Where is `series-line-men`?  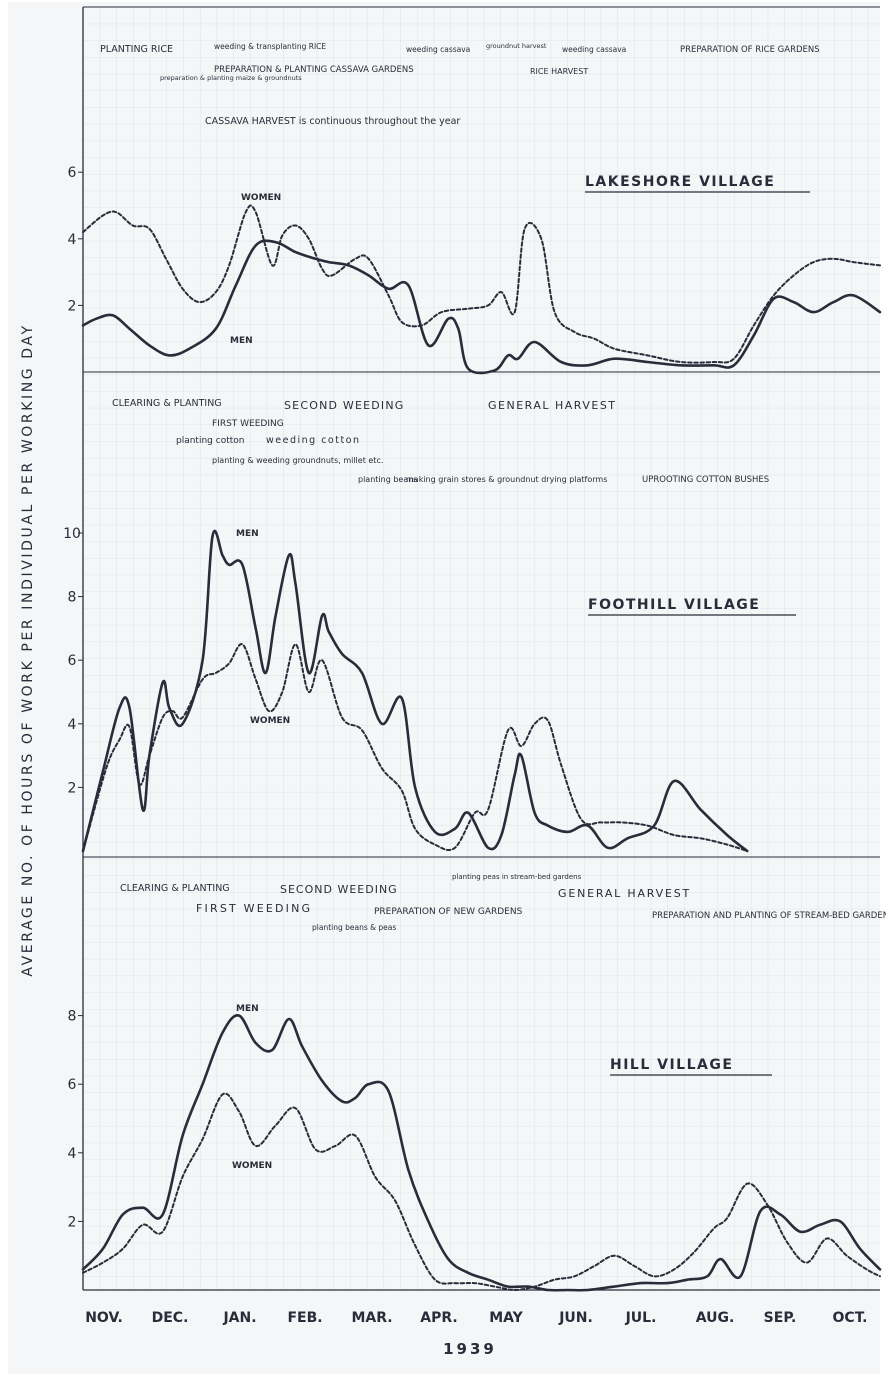 series-line-men is located at coordinates (481, 307).